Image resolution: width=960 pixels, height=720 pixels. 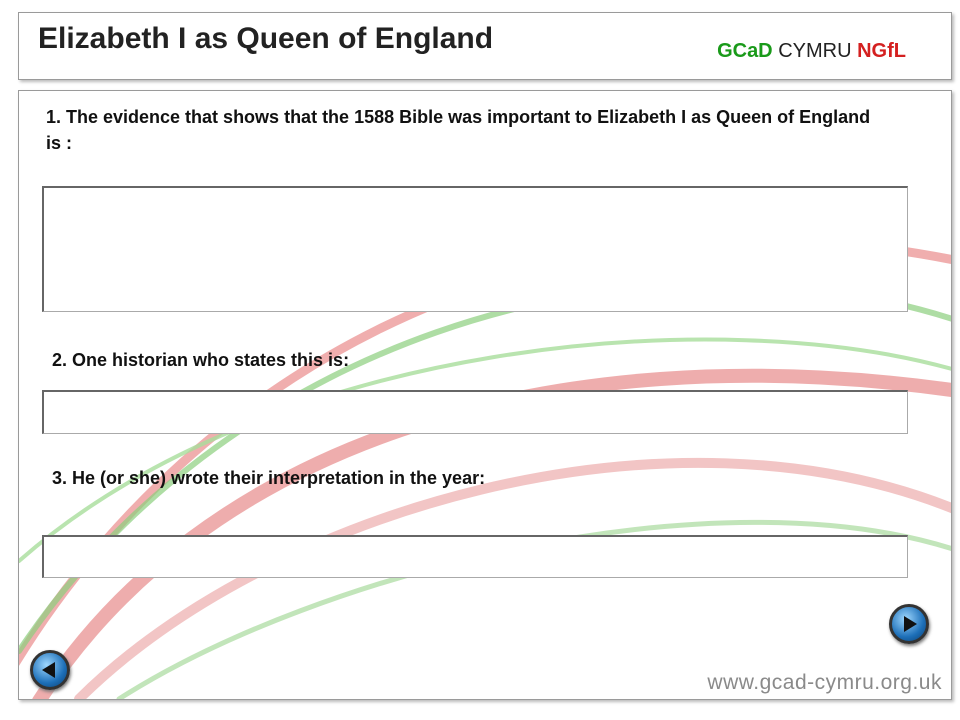 I want to click on next-icon, so click(x=910, y=624).